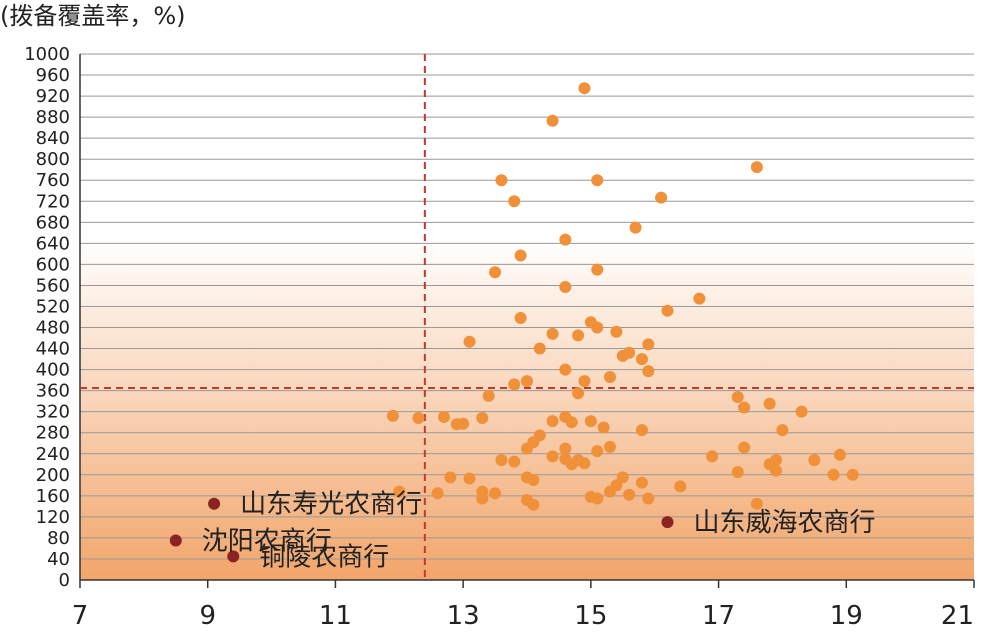 The image size is (988, 635). I want to click on x-axis-ticks: 7 9 11 13 15 17 19 21, so click(523, 605).